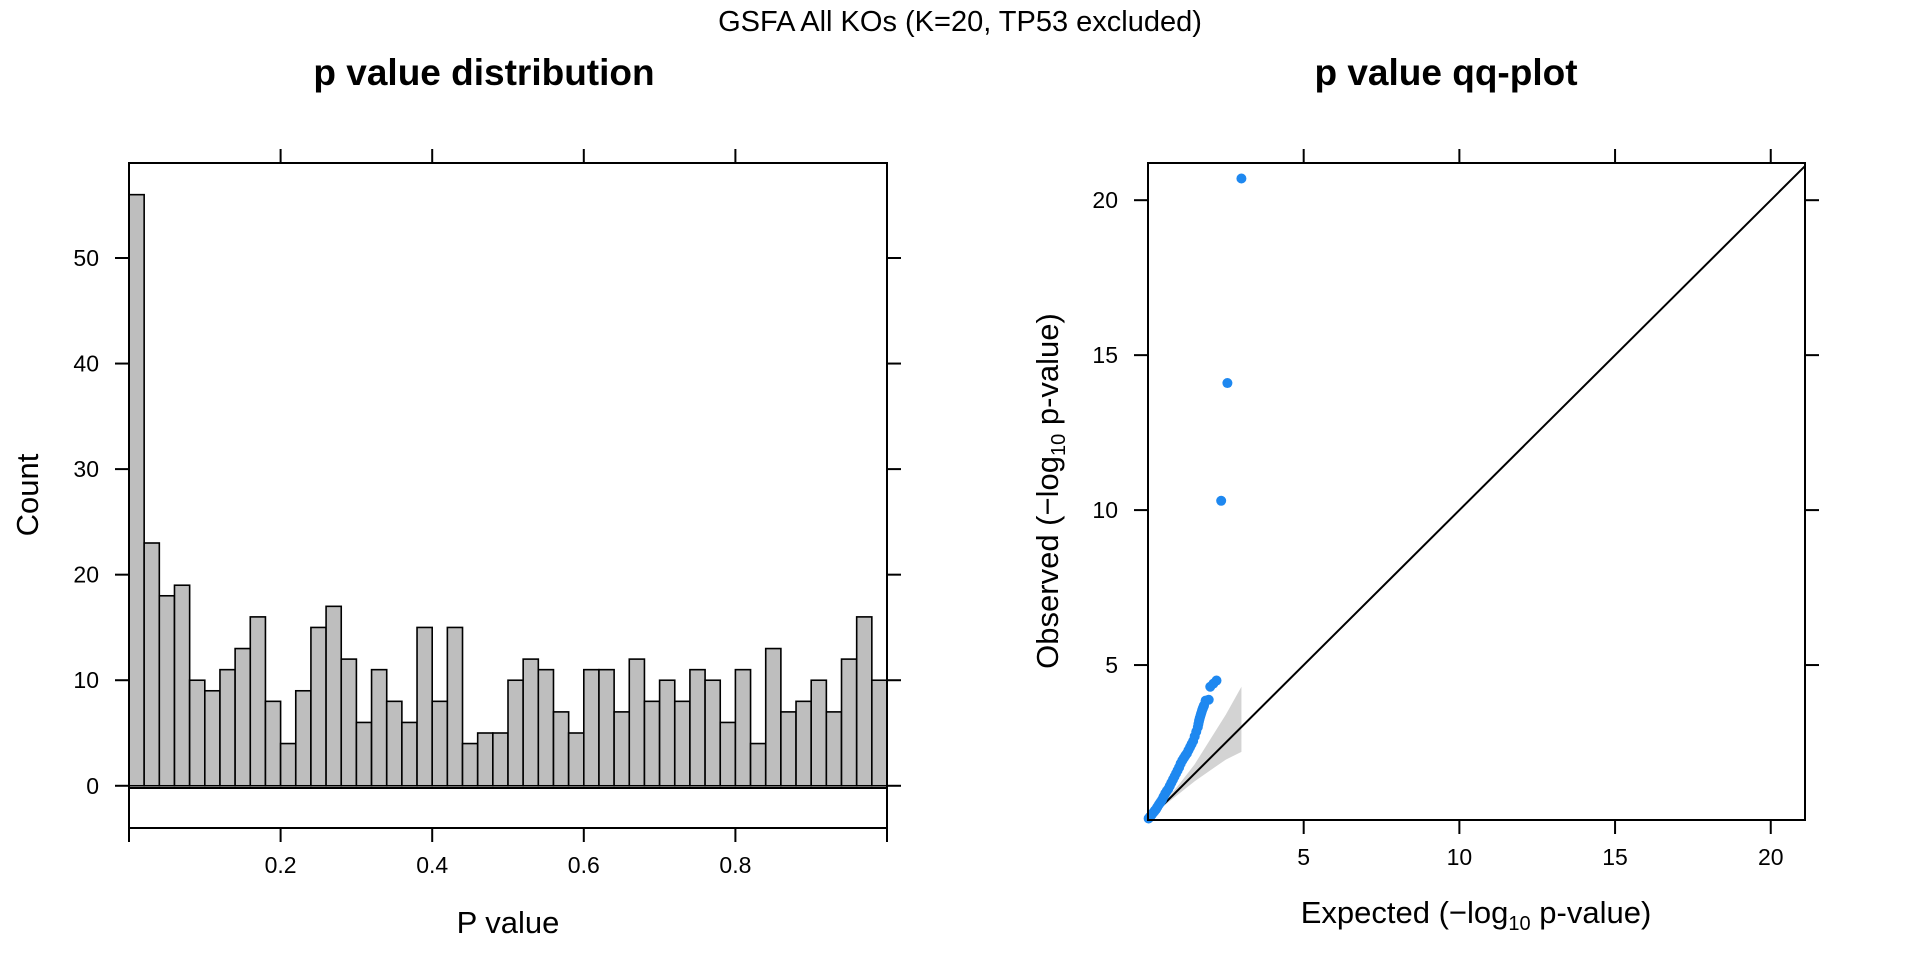 The height and width of the screenshot is (960, 1920). Describe the element at coordinates (86, 258) in the screenshot. I see `histogram-y-tick-label: 50` at that location.